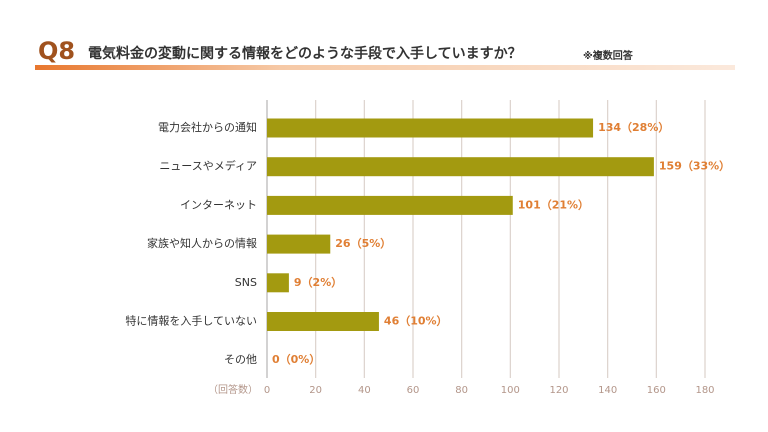 Image resolution: width=768 pixels, height=432 pixels. Describe the element at coordinates (246, 282) in the screenshot. I see `y-tick-label: SNS` at that location.